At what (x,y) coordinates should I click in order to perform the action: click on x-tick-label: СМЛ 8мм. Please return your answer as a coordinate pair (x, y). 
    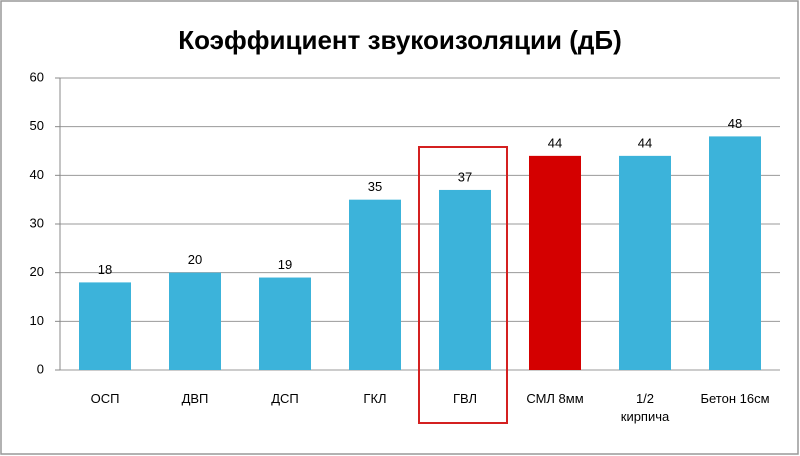
    Looking at the image, I should click on (555, 398).